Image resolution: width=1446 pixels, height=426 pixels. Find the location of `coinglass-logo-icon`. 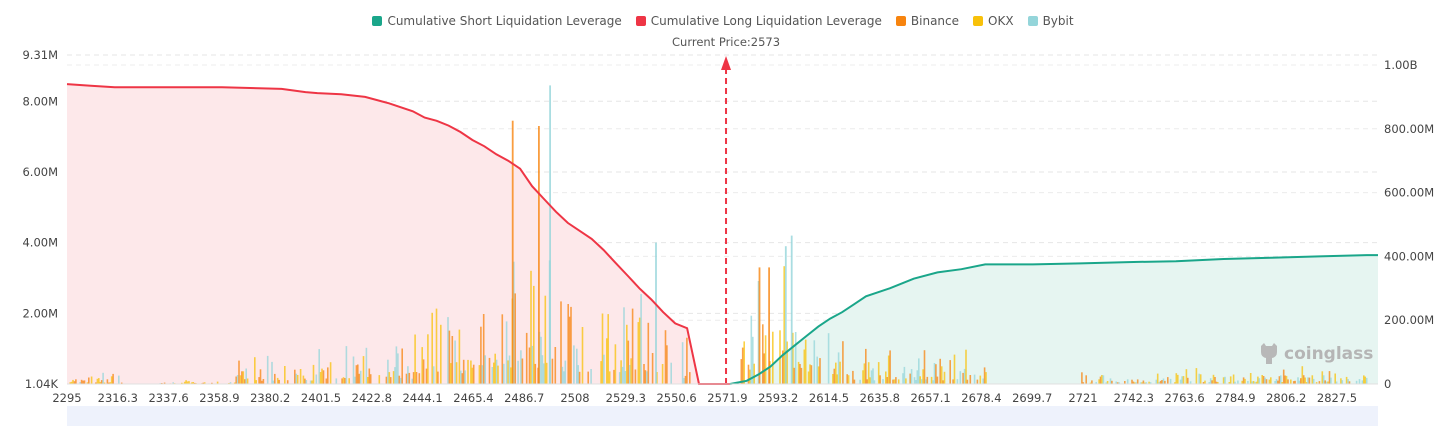

coinglass-logo-icon is located at coordinates (1269, 353).